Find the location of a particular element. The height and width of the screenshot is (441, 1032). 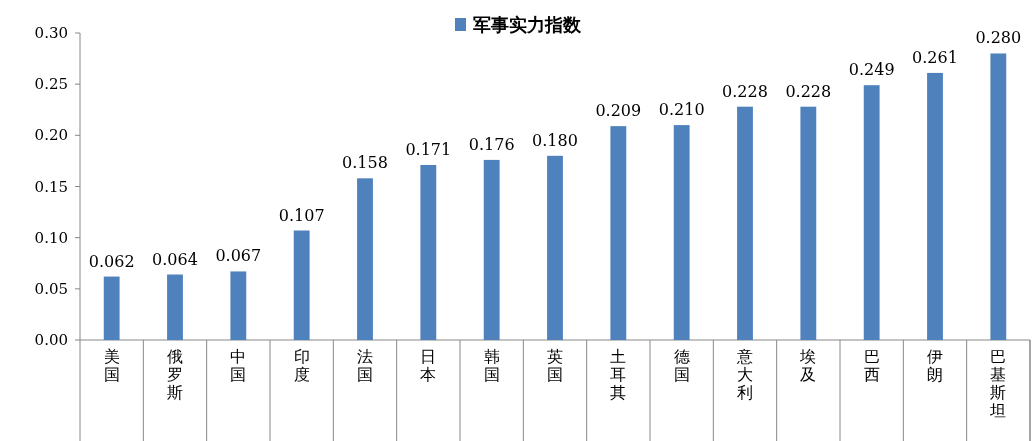

x-tick-label: 德国 is located at coordinates (681, 365).